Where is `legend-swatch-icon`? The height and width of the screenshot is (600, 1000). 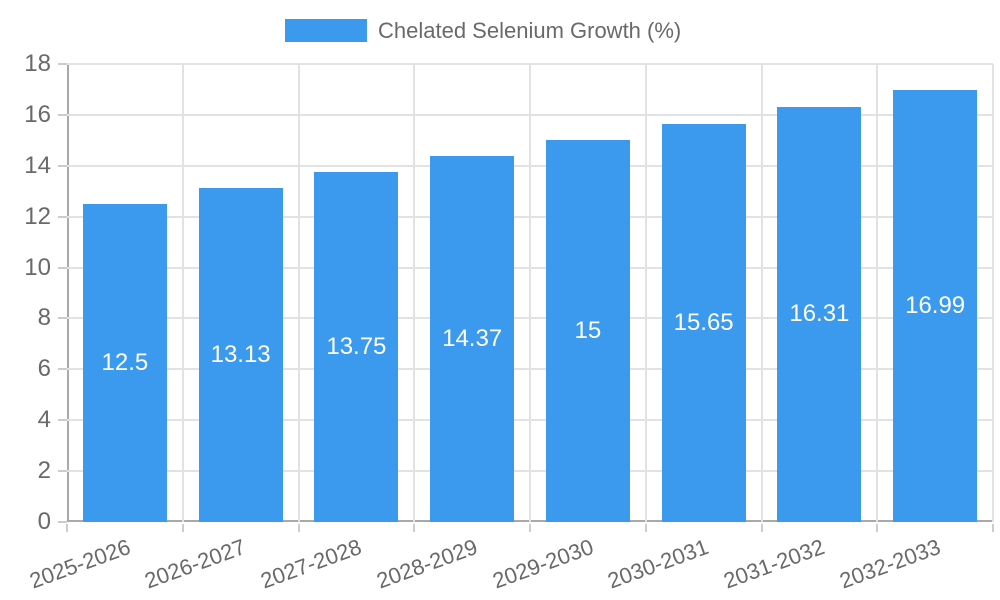 legend-swatch-icon is located at coordinates (326, 30).